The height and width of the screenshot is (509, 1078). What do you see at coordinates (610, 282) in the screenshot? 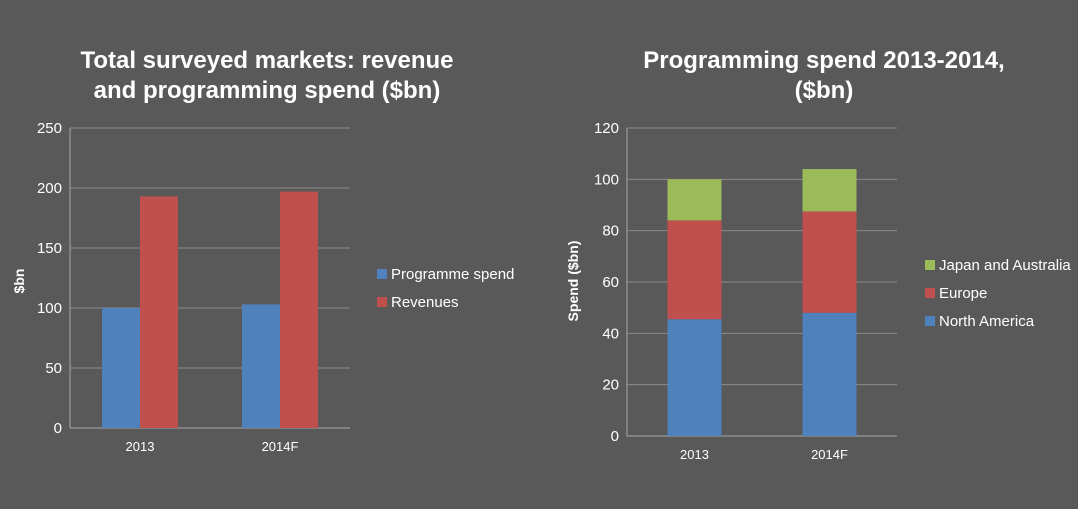
I see `c2-y-tick-label: 60` at bounding box center [610, 282].